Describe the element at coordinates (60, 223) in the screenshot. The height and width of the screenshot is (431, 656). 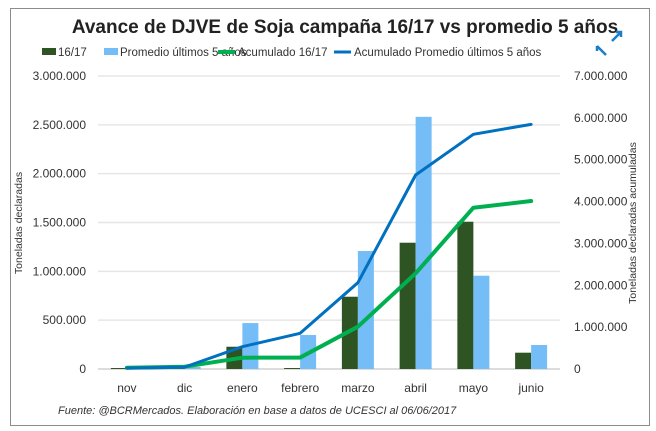
I see `y-tick-label: 1.500.000` at that location.